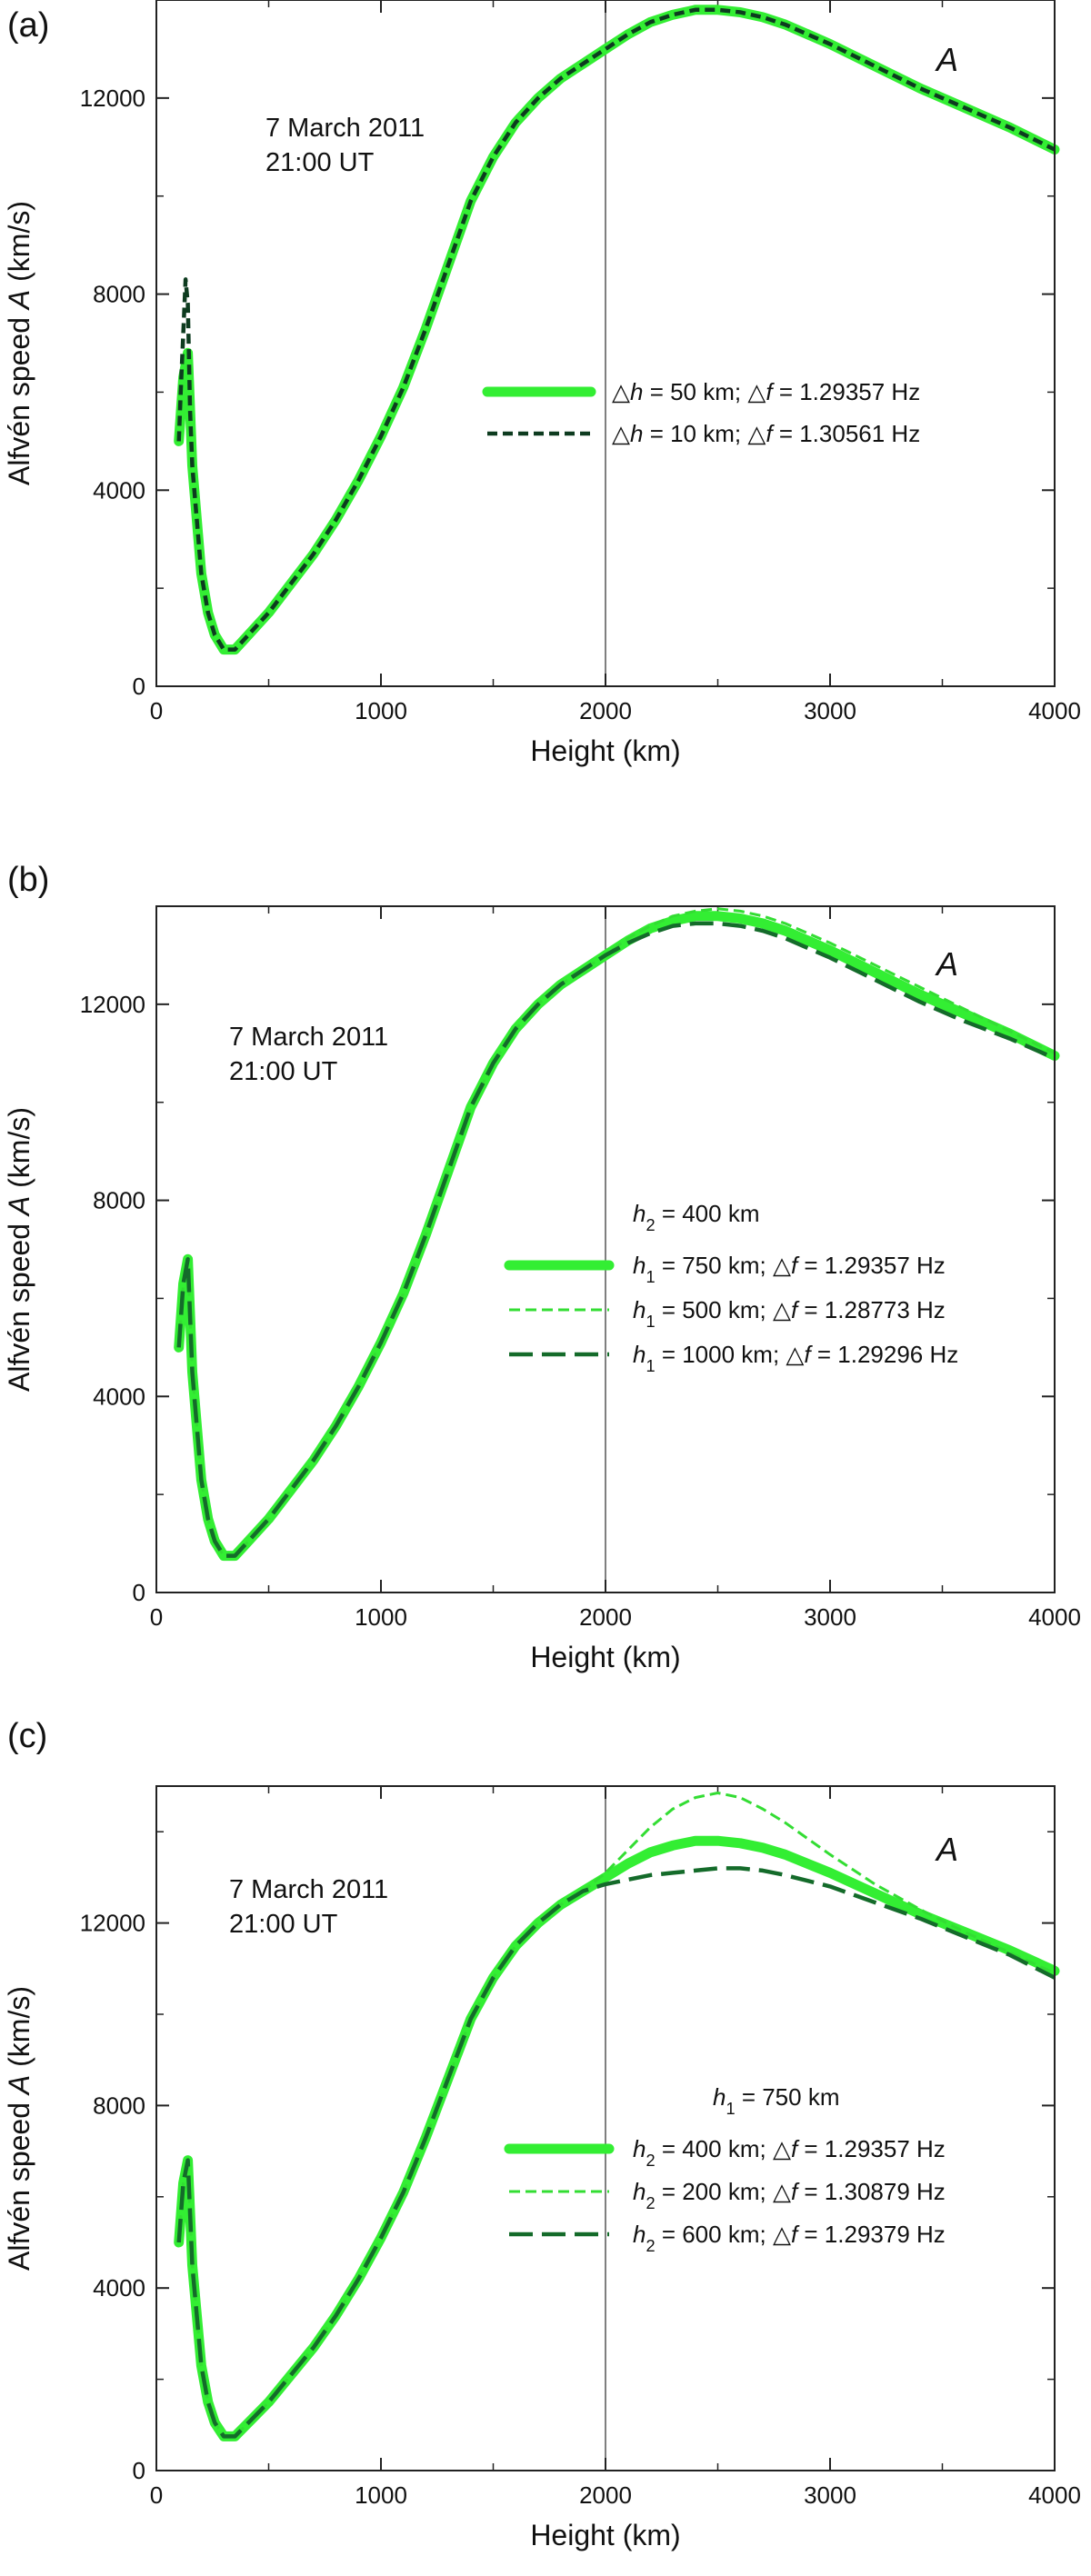 Image resolution: width=1091 pixels, height=2576 pixels. I want to click on panel-label: (b), so click(28, 880).